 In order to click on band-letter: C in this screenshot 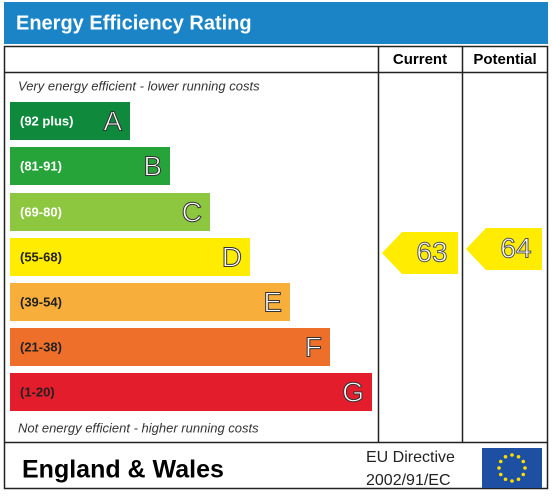, I will do `click(192, 211)`.